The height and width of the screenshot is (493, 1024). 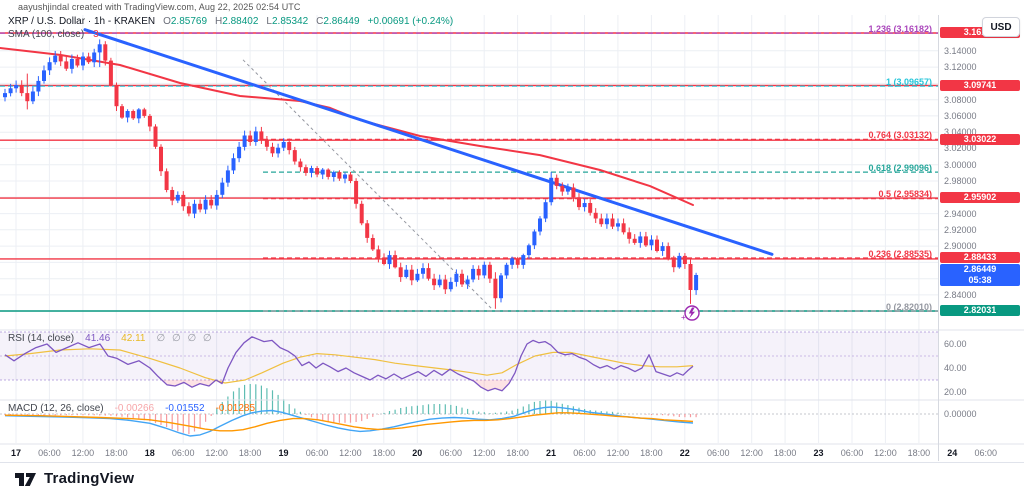 What do you see at coordinates (683, 317) in the screenshot?
I see `plus-icon: +` at bounding box center [683, 317].